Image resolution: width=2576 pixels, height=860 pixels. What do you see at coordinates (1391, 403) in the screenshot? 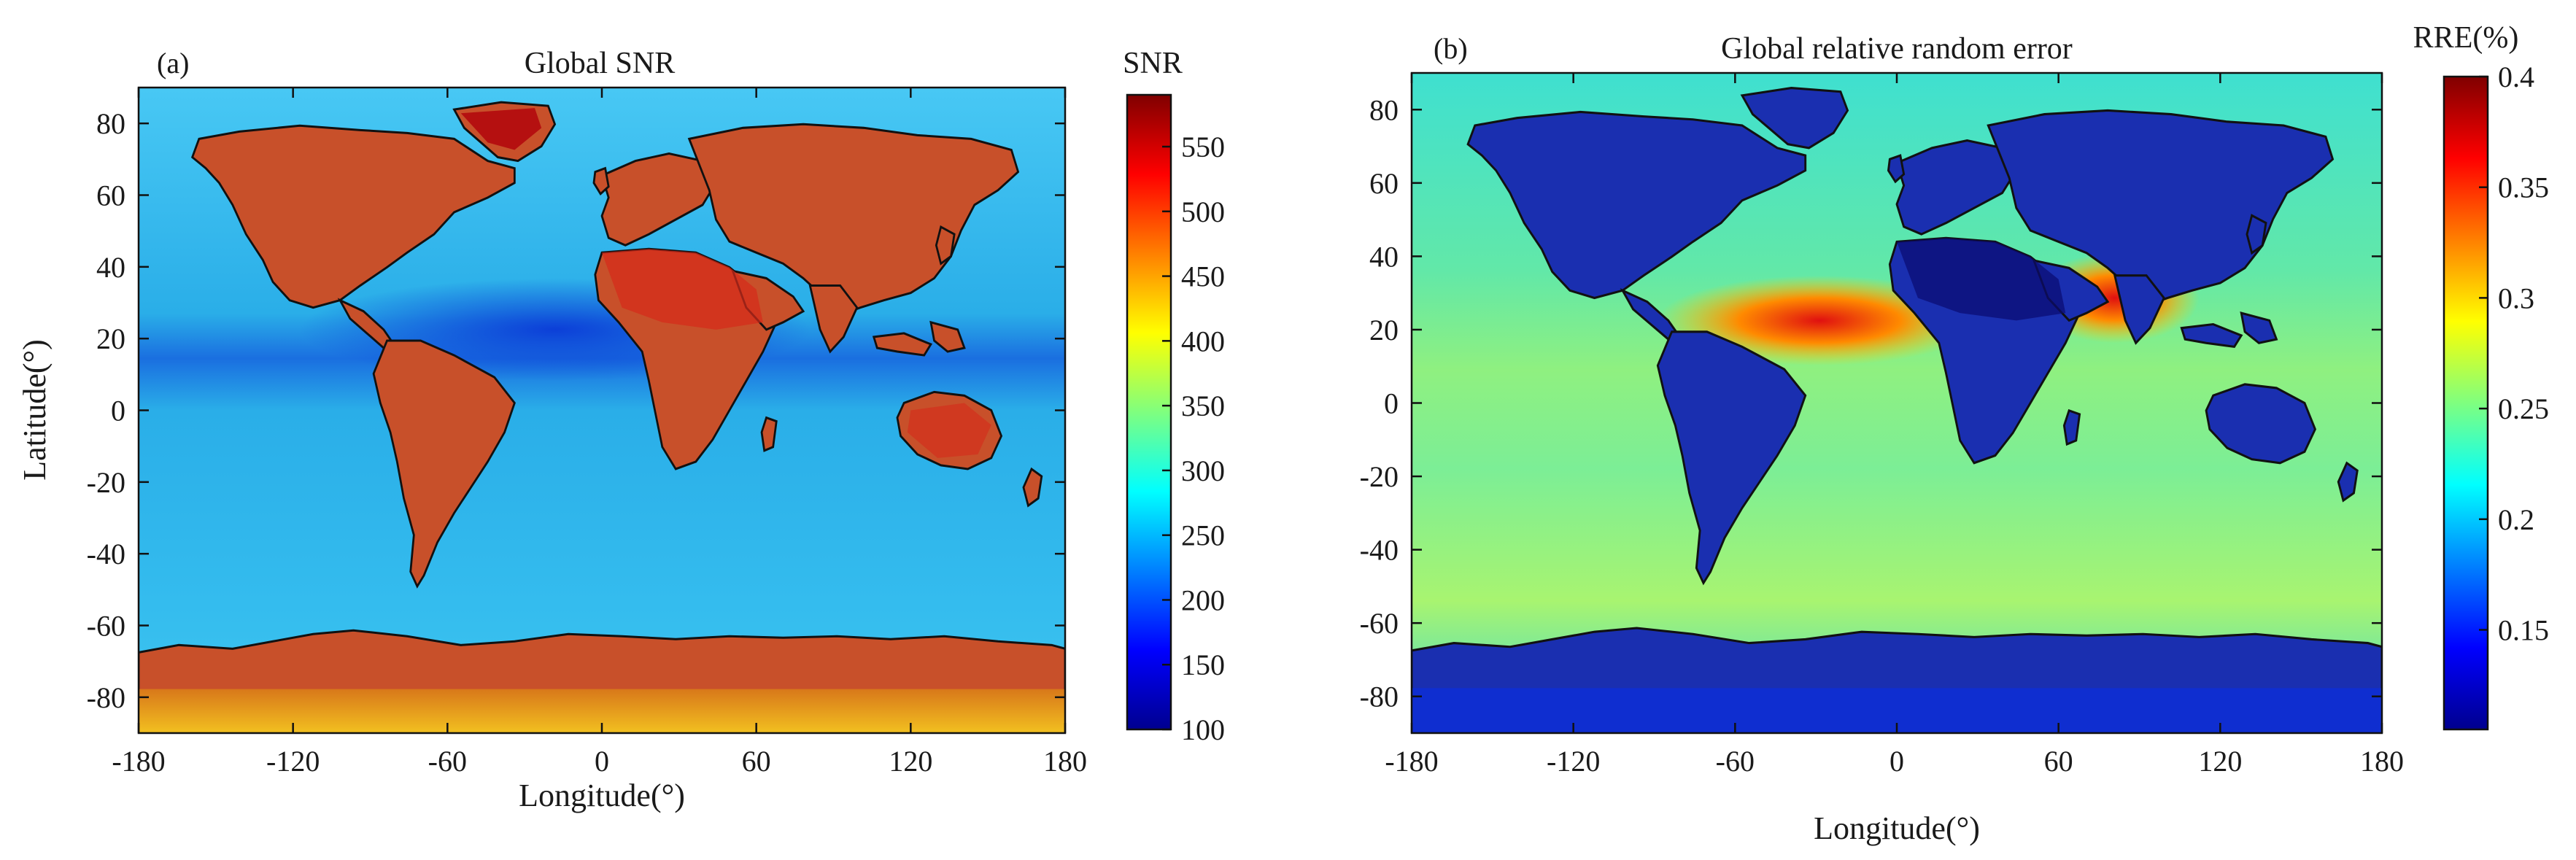
I see `ytick-label-b: 0` at bounding box center [1391, 403].